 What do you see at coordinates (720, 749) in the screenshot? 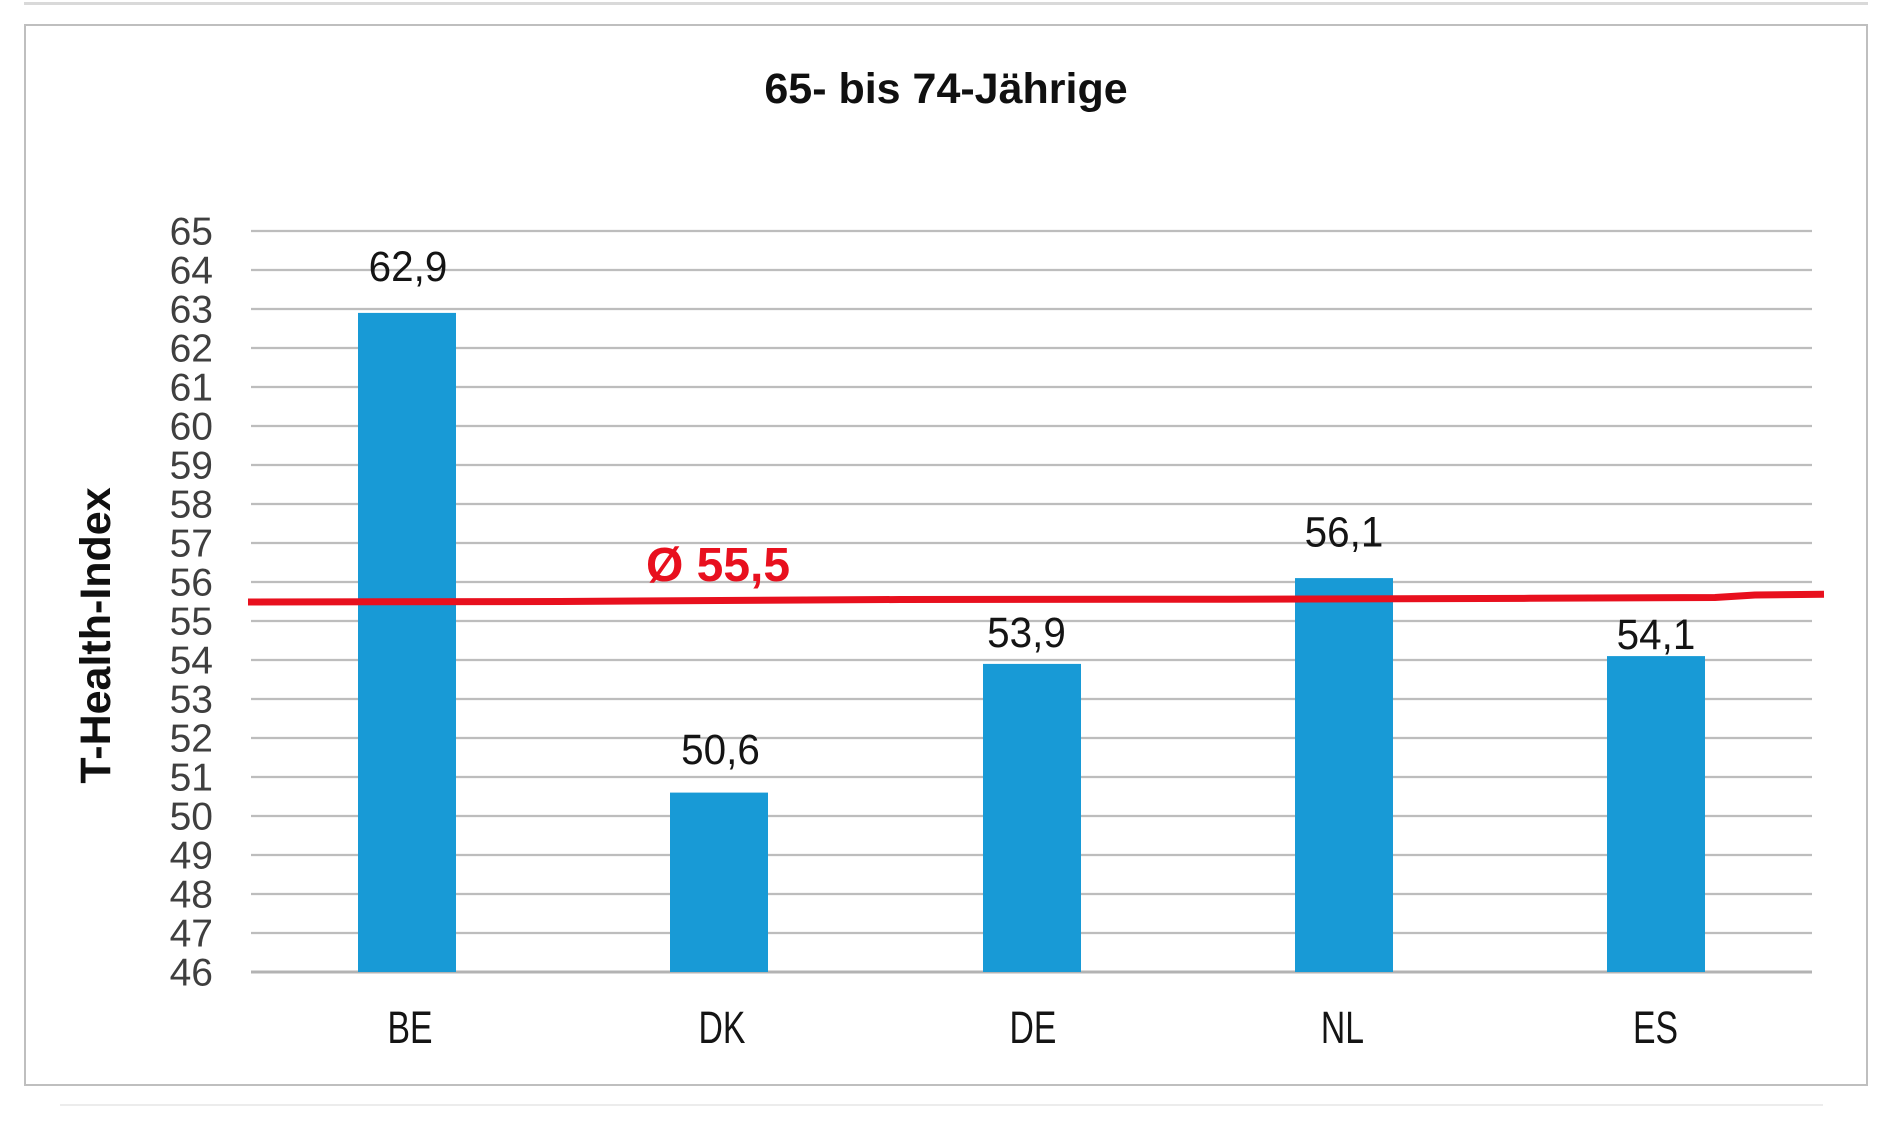
I see `svg-text: 50,6` at bounding box center [720, 749].